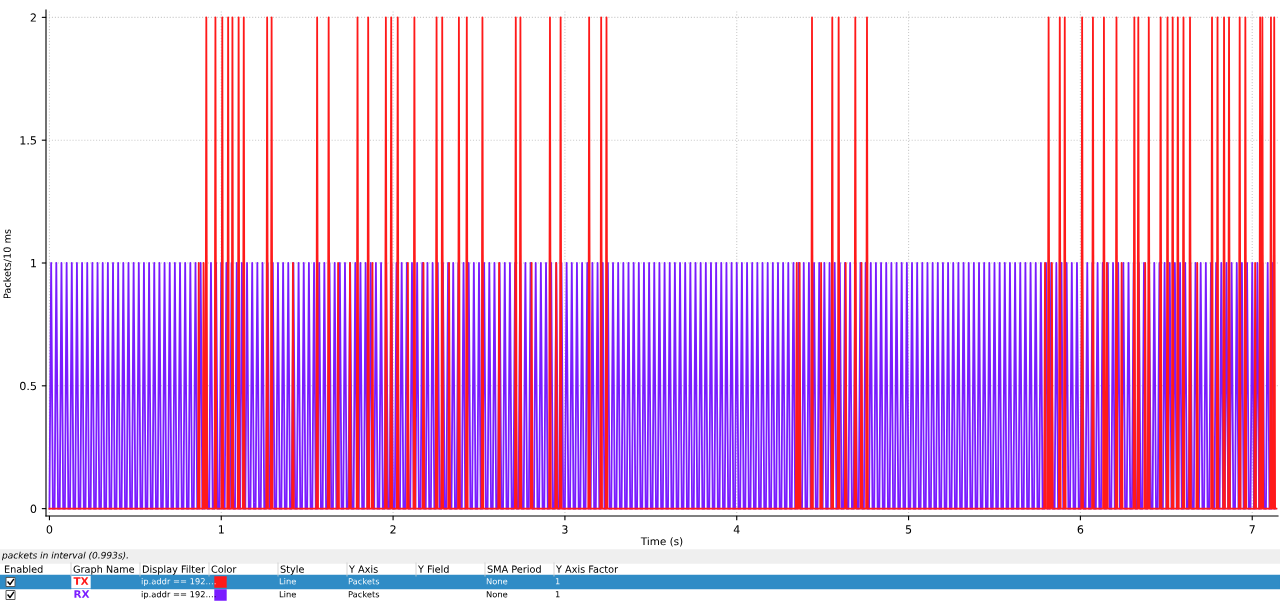 The image size is (1280, 616). I want to click on x-tick-label: 2, so click(393, 529).